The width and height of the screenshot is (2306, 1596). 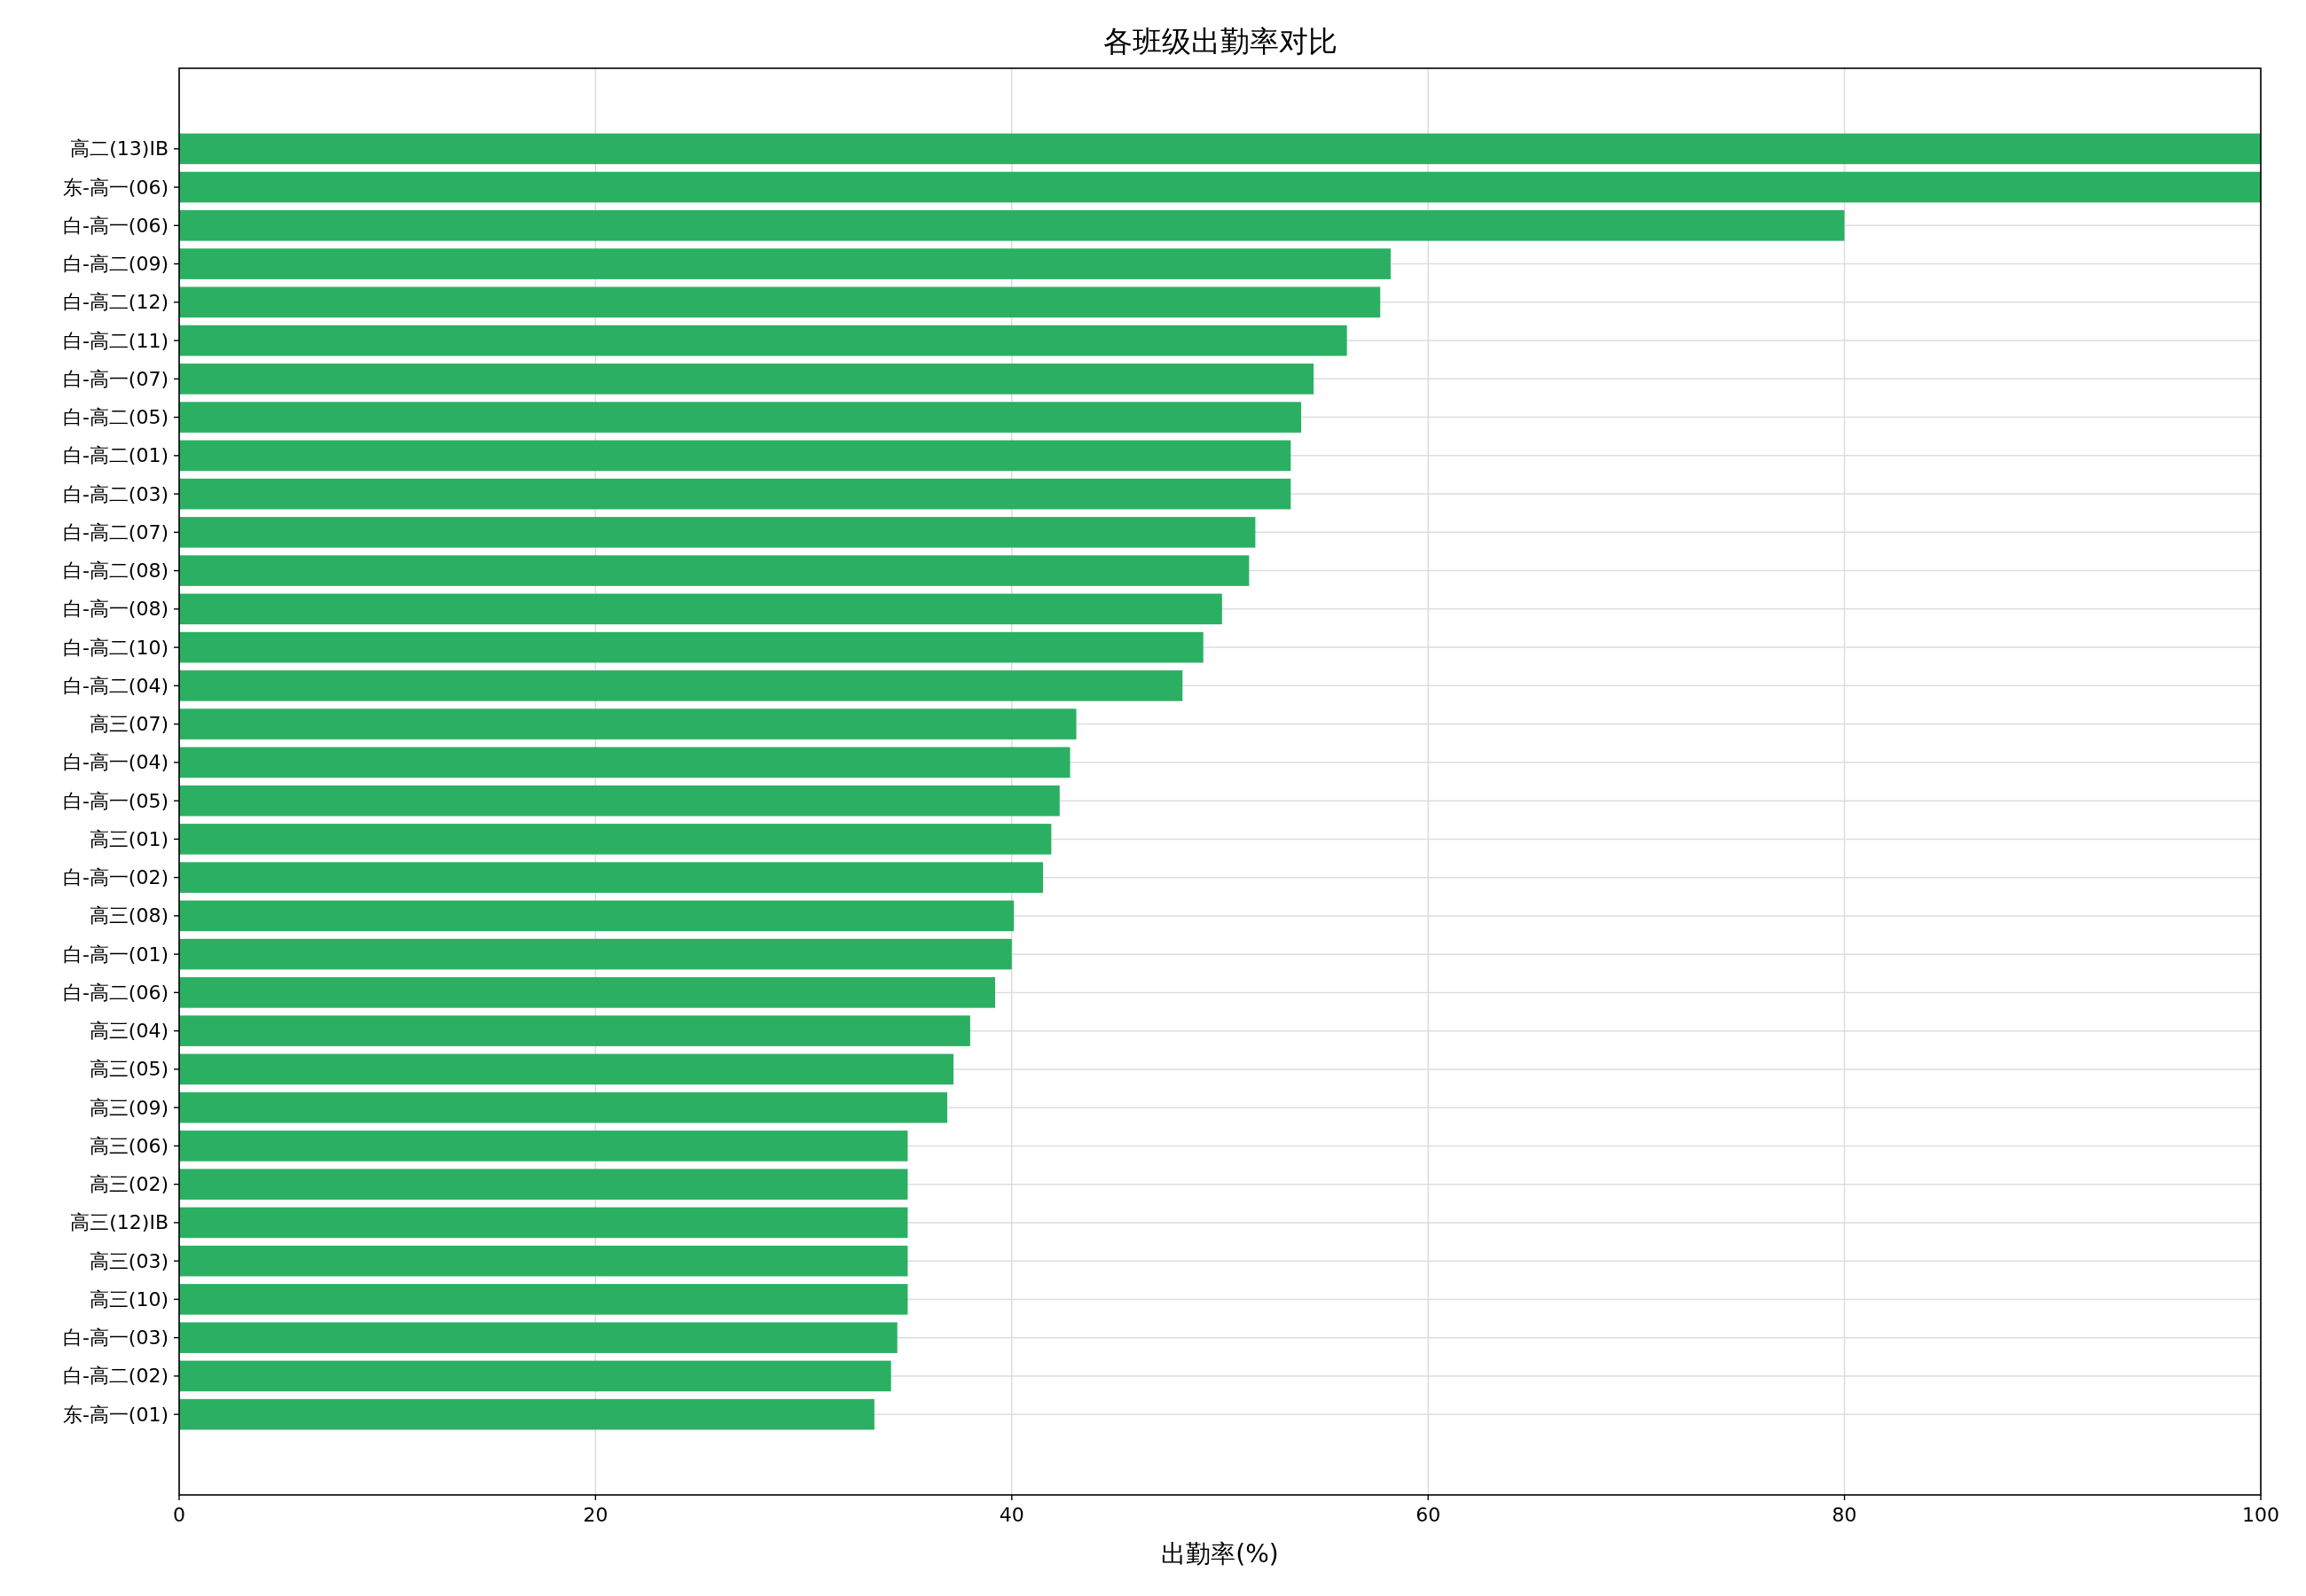 What do you see at coordinates (115, 571) in the screenshot?
I see `y-tick-label: 白-高二(08)` at bounding box center [115, 571].